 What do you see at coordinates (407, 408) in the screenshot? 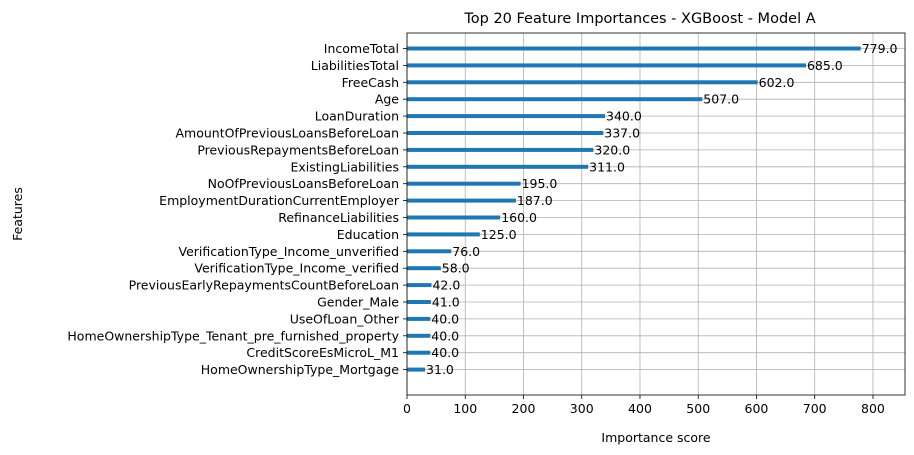
I see `x-tick-label: 0` at bounding box center [407, 408].